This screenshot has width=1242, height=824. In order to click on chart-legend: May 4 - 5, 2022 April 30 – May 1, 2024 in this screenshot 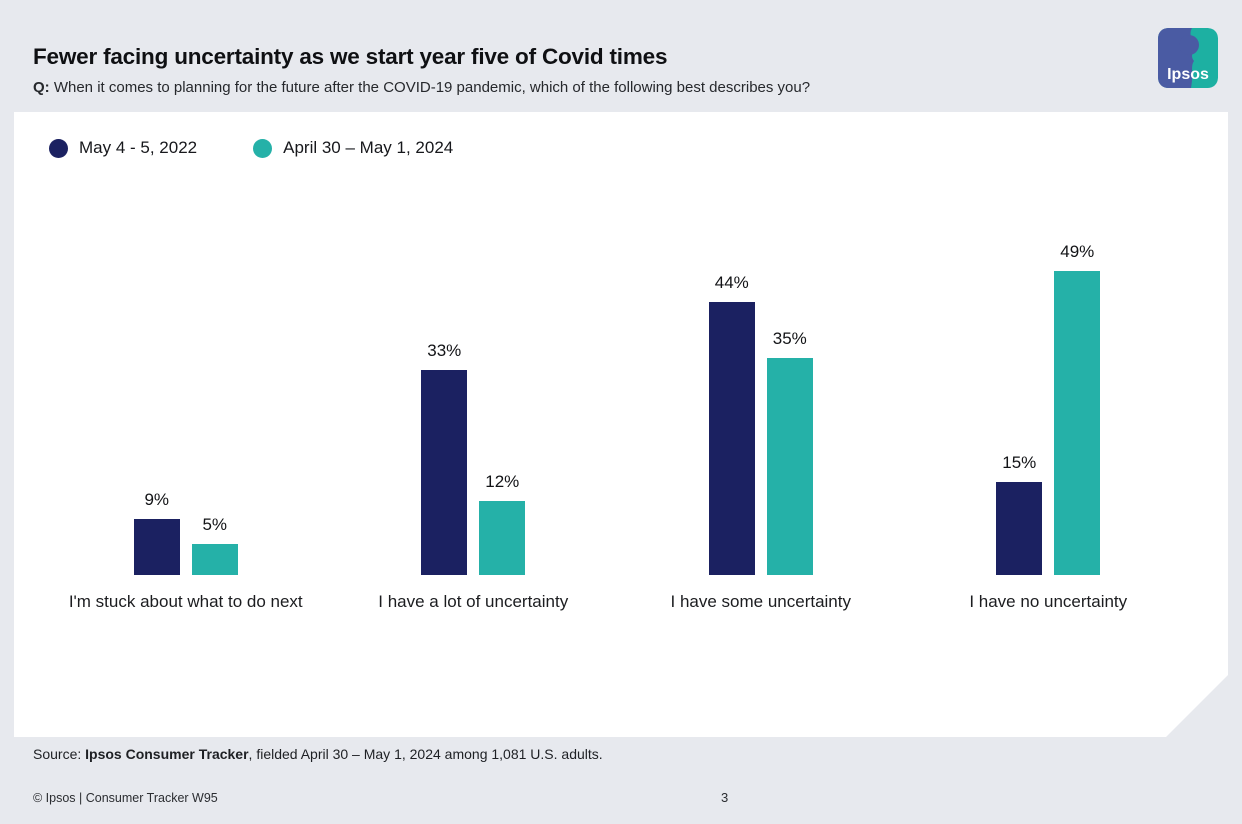, I will do `click(251, 148)`.